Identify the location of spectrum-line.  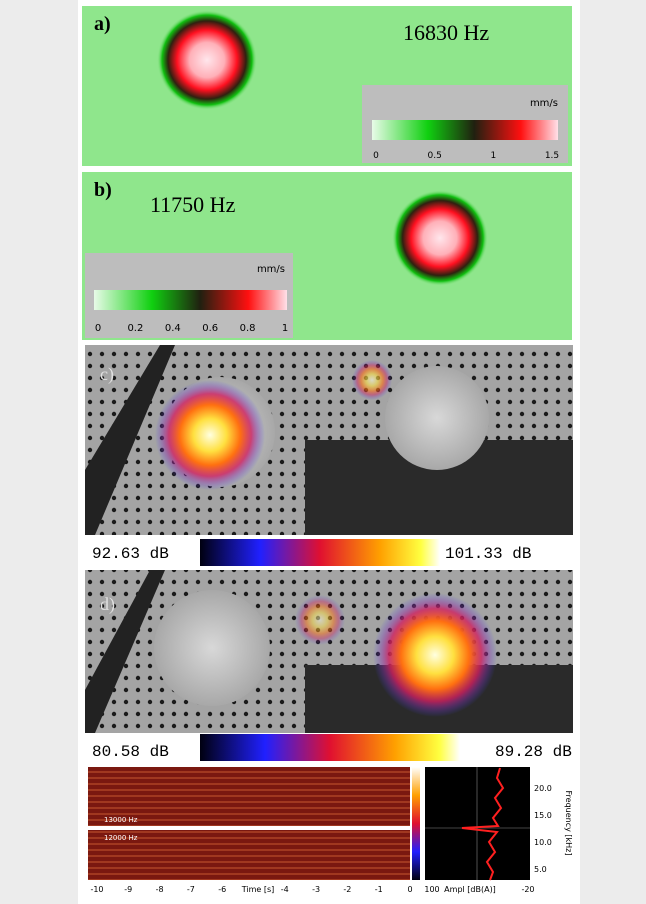
(483, 824).